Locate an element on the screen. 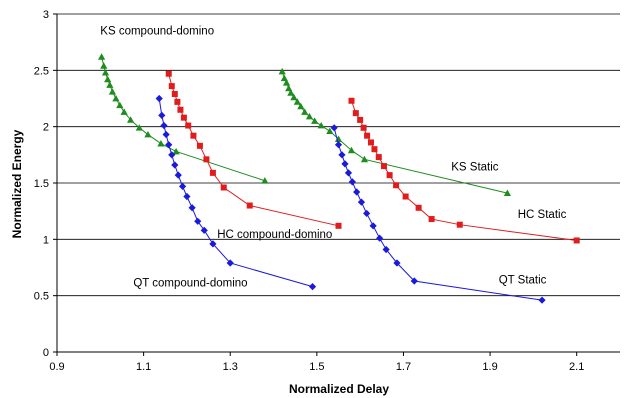 This screenshot has width=625, height=398. x-tick-label: 1.7 is located at coordinates (403, 367).